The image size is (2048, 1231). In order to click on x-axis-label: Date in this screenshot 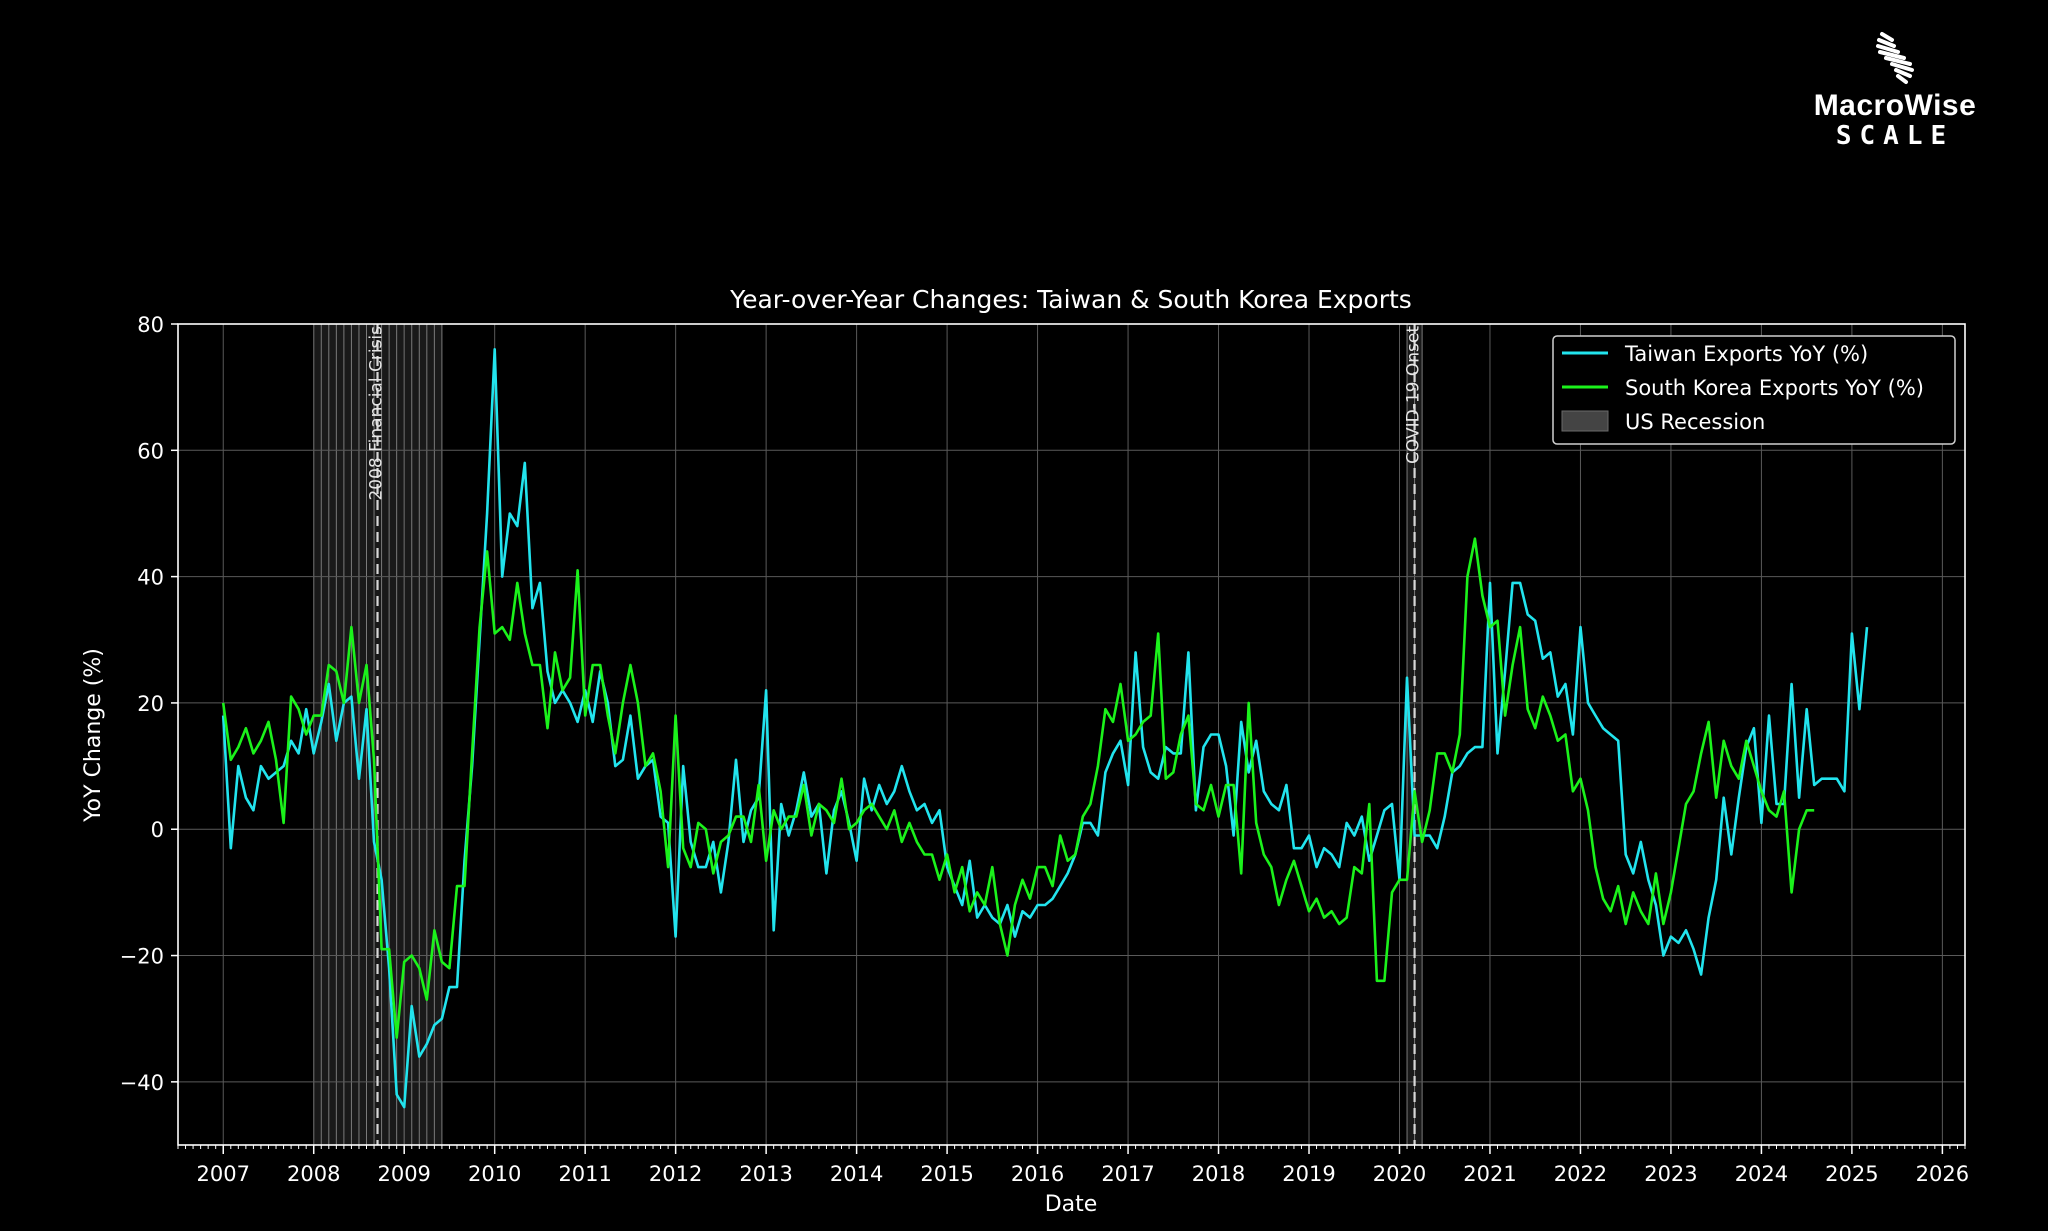, I will do `click(1071, 1204)`.